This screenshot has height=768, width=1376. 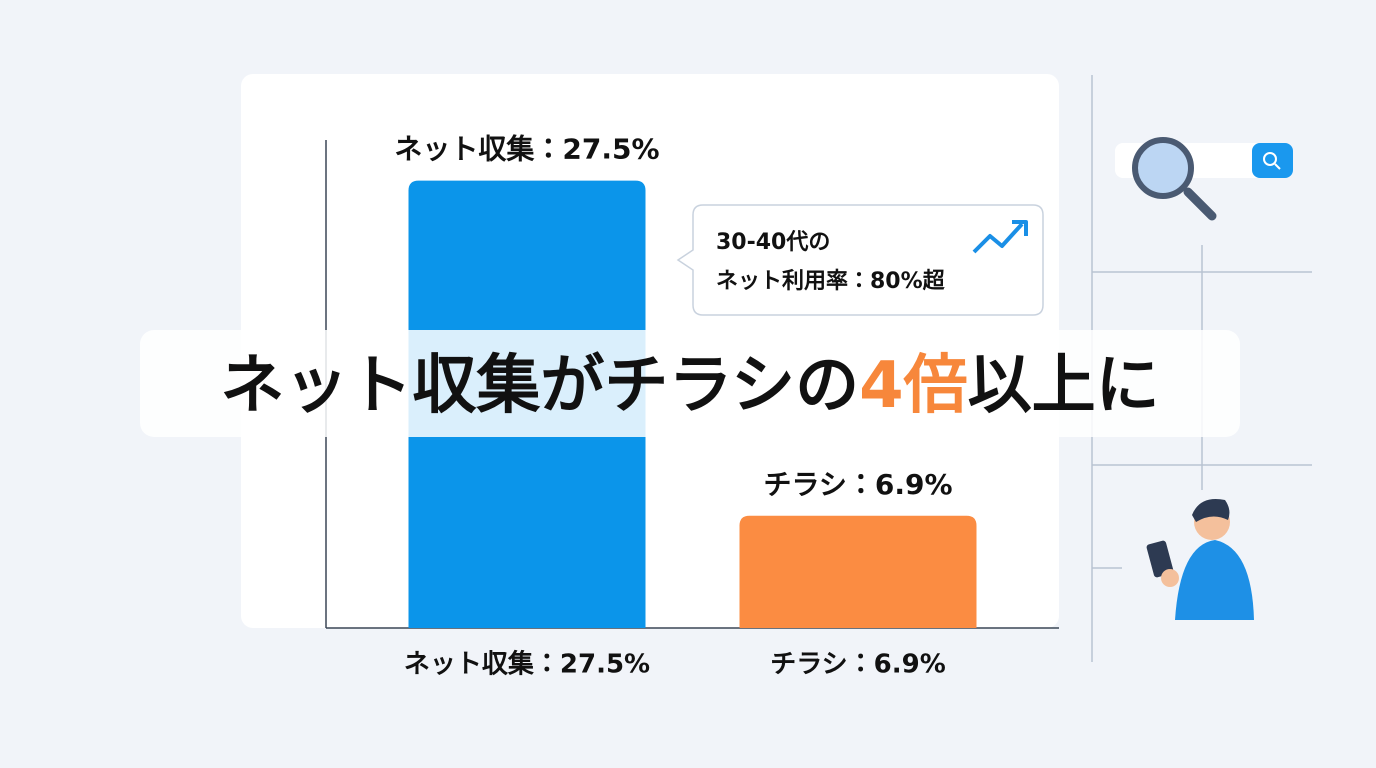 I want to click on callout: 30-40代の ネット利用率：80%超, so click(x=860, y=260).